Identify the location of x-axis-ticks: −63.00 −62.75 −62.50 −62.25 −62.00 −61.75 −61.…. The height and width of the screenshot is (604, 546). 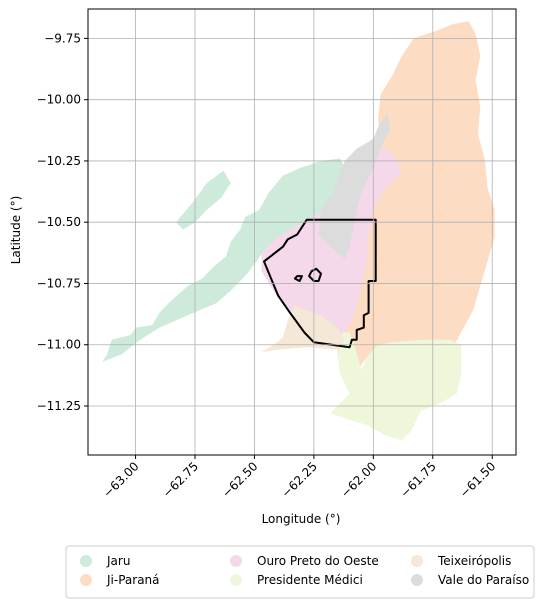
(299, 478).